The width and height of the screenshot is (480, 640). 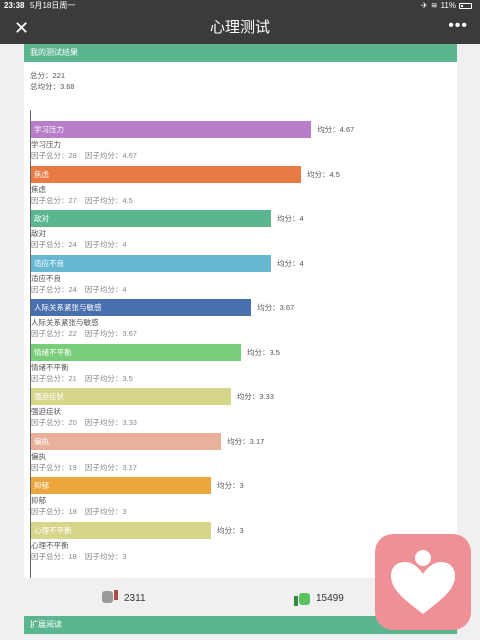 What do you see at coordinates (151, 263) in the screenshot?
I see `factor-bar: 适应不良` at bounding box center [151, 263].